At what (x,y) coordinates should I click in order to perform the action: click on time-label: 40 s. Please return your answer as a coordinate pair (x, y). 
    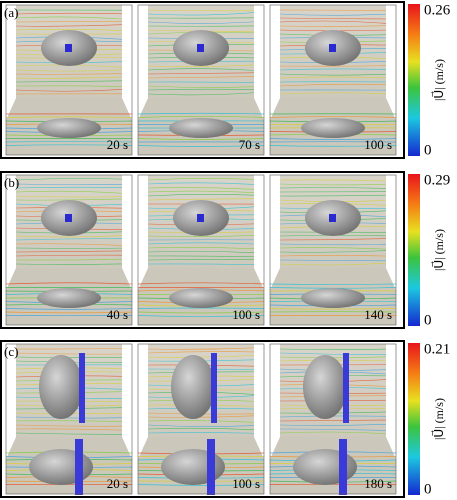
    Looking at the image, I should click on (117, 314).